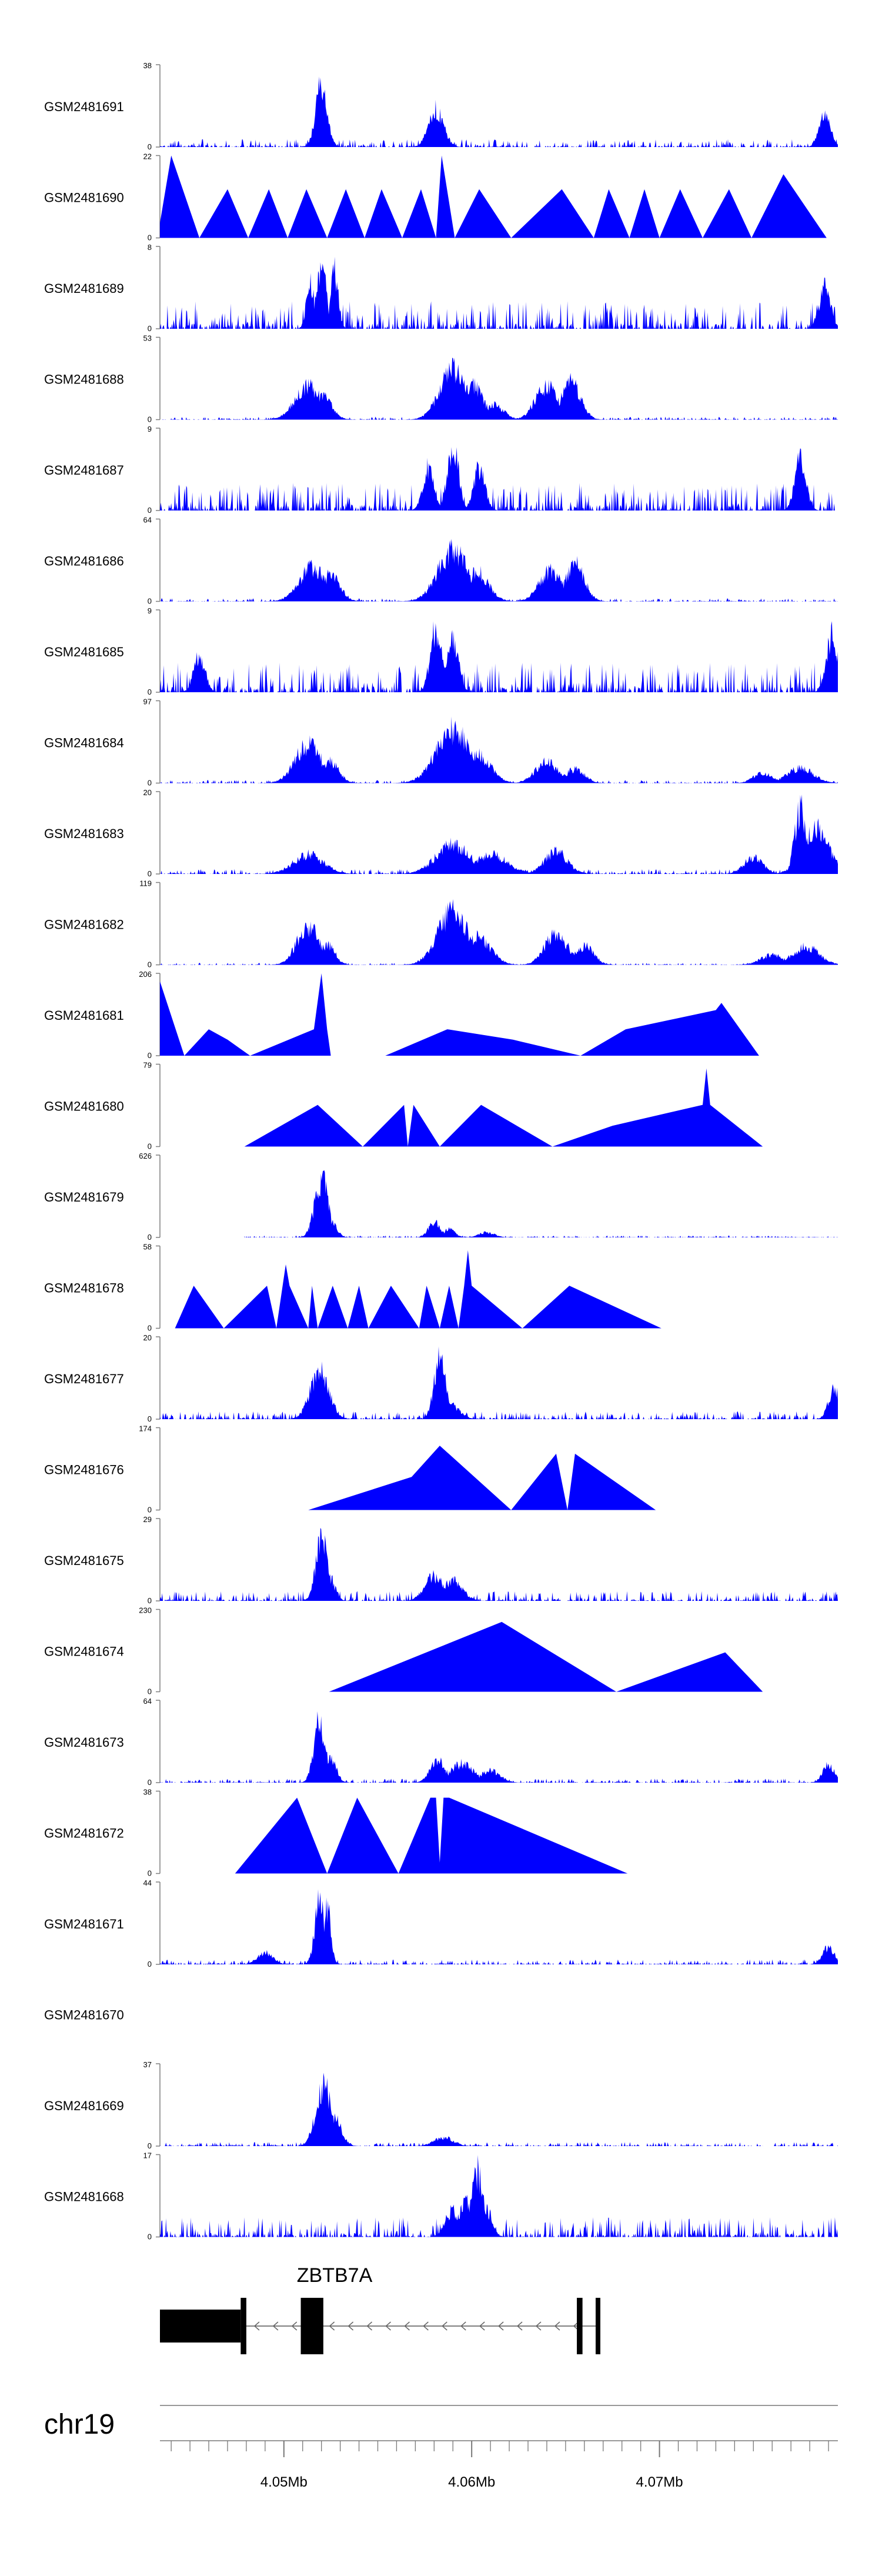  What do you see at coordinates (84, 743) in the screenshot?
I see `track-label: GSM2481684` at bounding box center [84, 743].